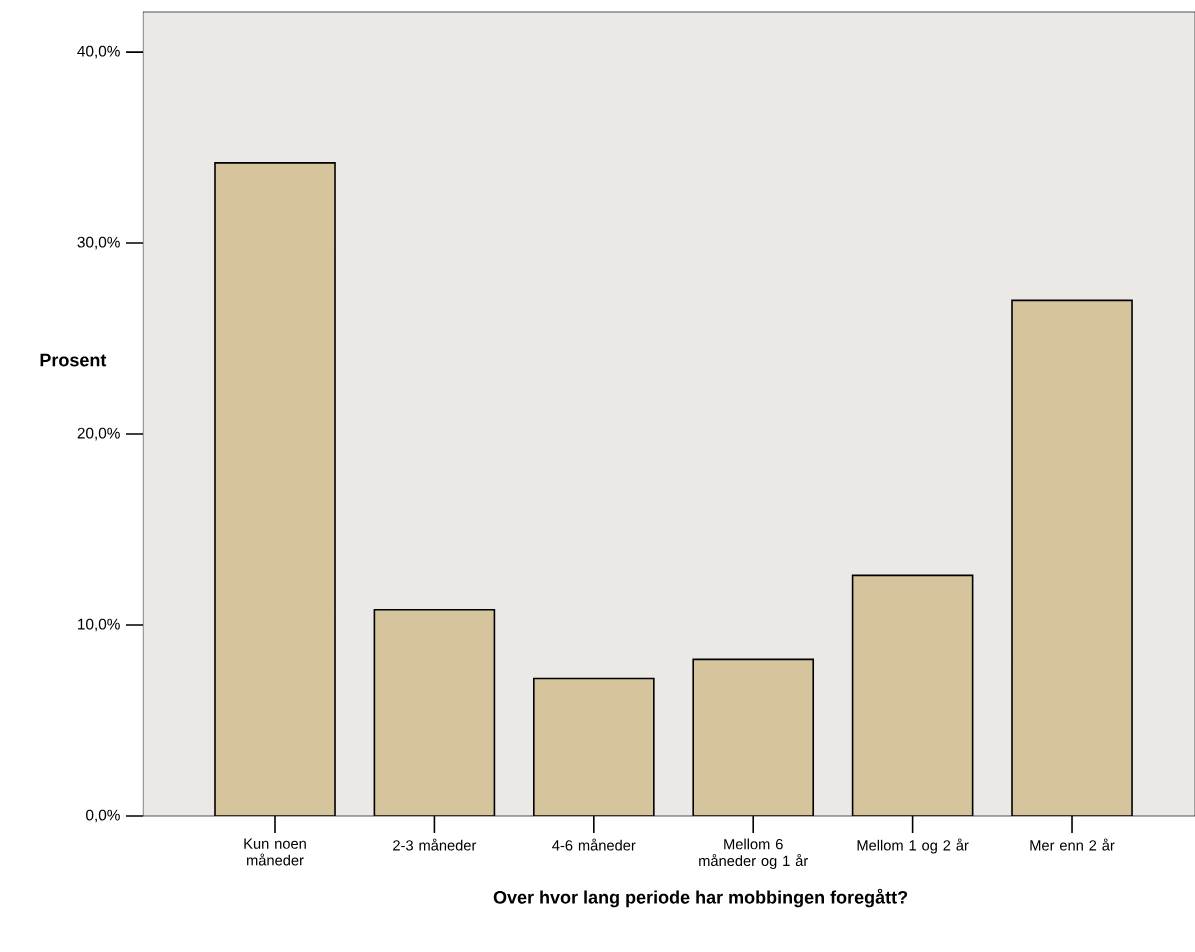 The height and width of the screenshot is (952, 1195). What do you see at coordinates (98, 243) in the screenshot?
I see `y-tick-label: 30,0%` at bounding box center [98, 243].